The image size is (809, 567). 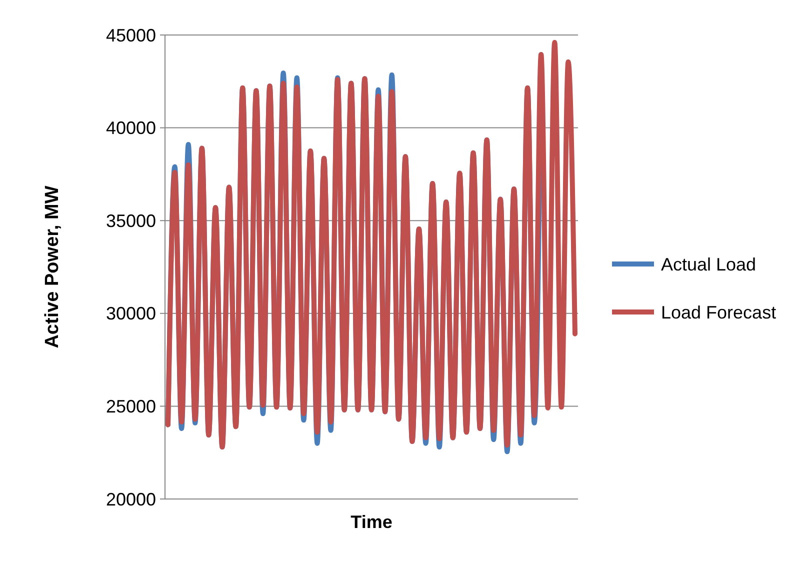 I want to click on y-tick-label: 30000, so click(x=131, y=314).